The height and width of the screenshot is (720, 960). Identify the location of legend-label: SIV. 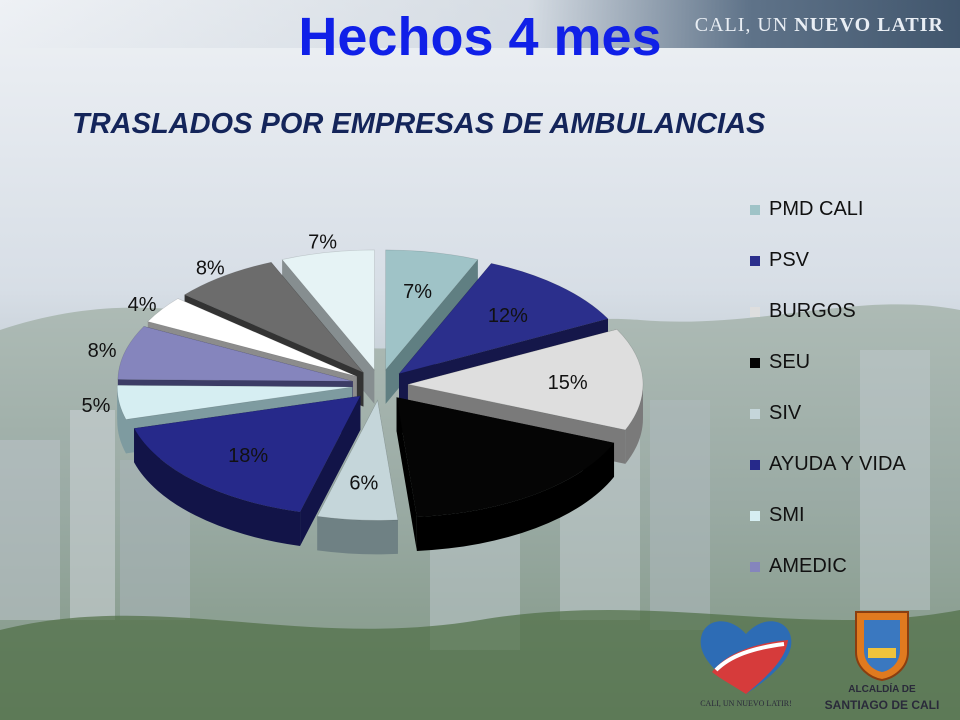
(785, 413).